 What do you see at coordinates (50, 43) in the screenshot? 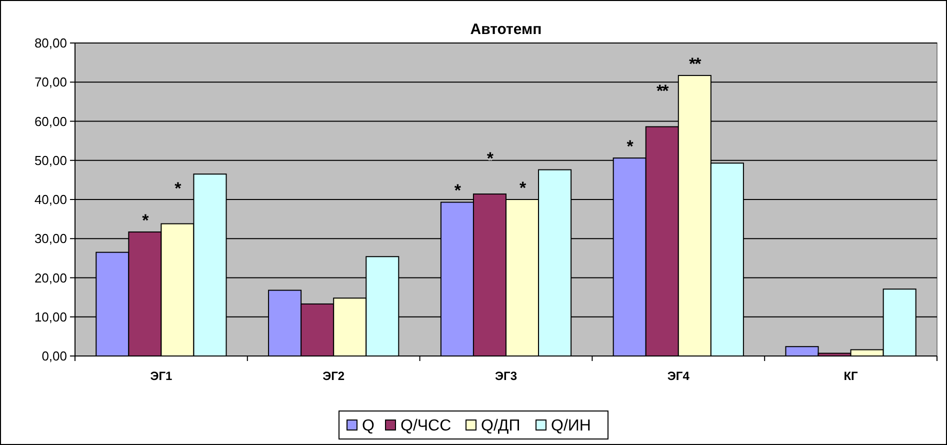
I see `y-tick-label: 80,00` at bounding box center [50, 43].